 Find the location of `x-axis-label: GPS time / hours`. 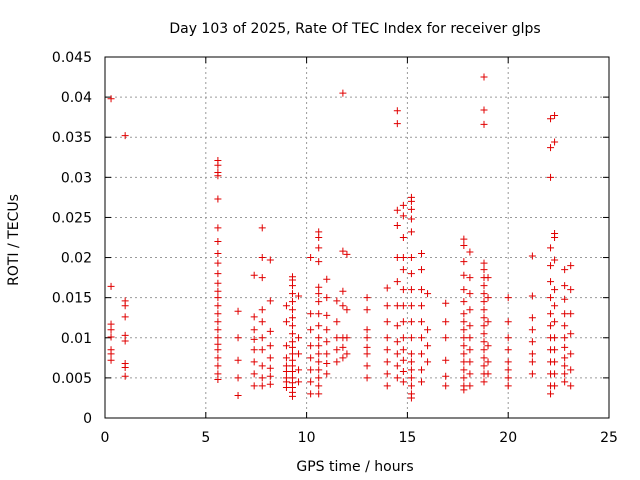

x-axis-label: GPS time / hours is located at coordinates (354, 467).